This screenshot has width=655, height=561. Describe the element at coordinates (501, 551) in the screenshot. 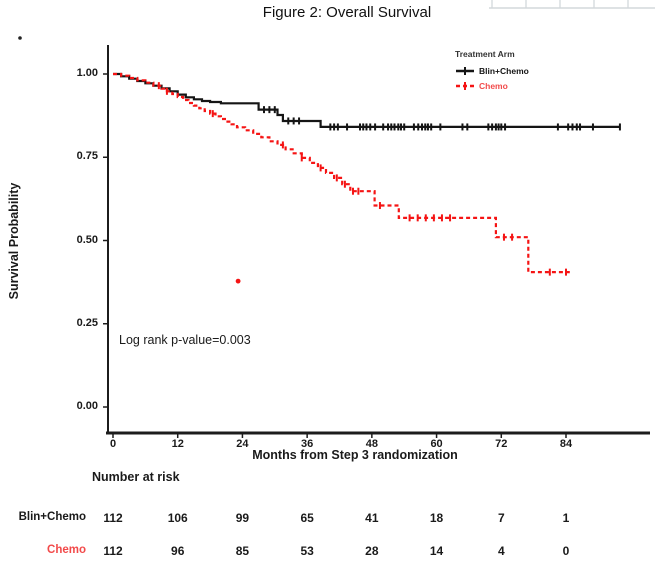

I see `risk-count: 4` at that location.